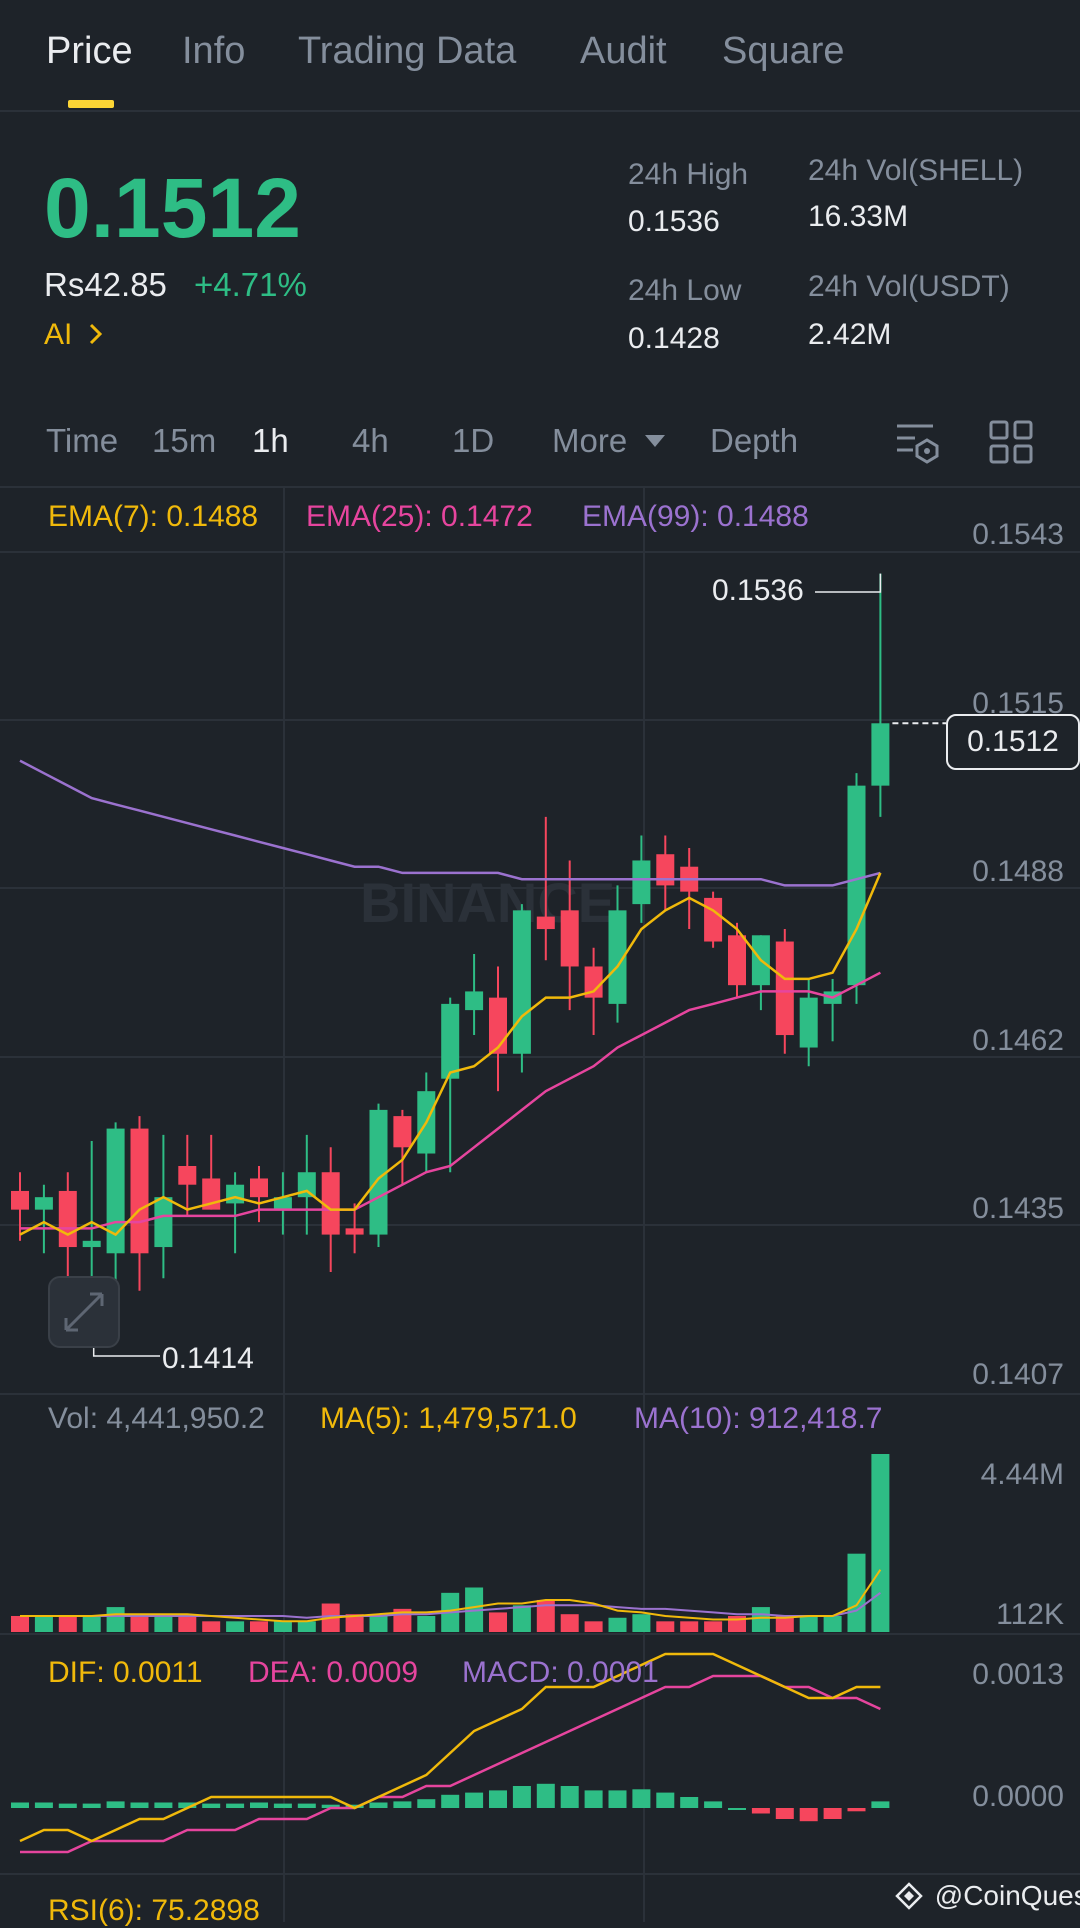 This screenshot has height=1928, width=1080. Describe the element at coordinates (674, 221) in the screenshot. I see `high-24h-value: 0.1536` at that location.